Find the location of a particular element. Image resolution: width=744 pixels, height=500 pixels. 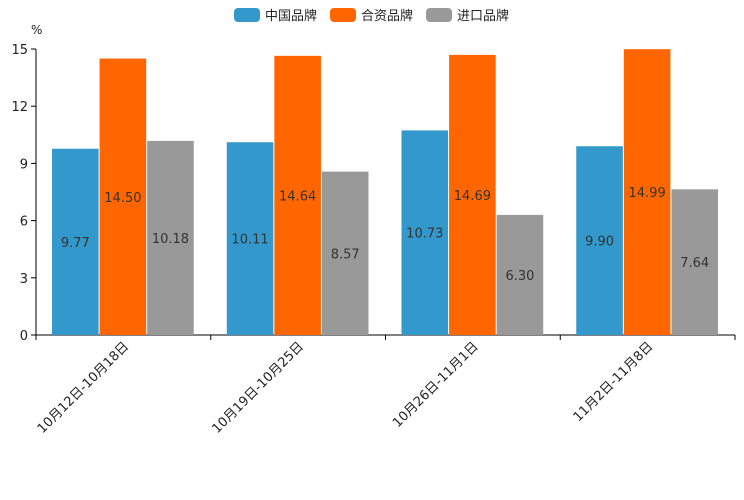

bar-value-label: 10.73 is located at coordinates (424, 234).